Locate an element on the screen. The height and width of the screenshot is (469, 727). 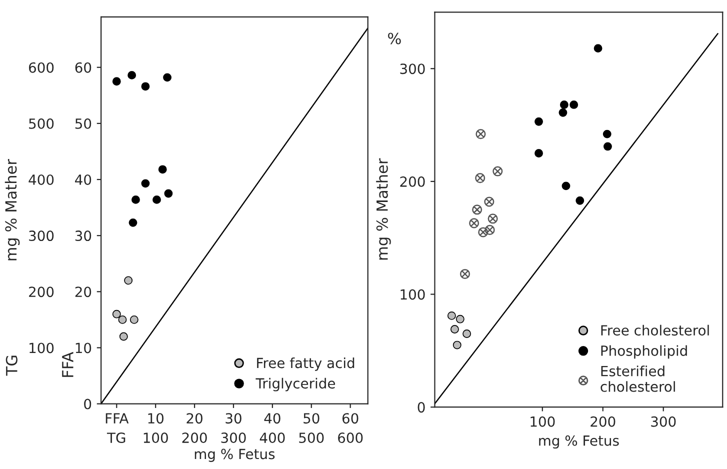
legend-label: Phospholipid is located at coordinates (644, 352).